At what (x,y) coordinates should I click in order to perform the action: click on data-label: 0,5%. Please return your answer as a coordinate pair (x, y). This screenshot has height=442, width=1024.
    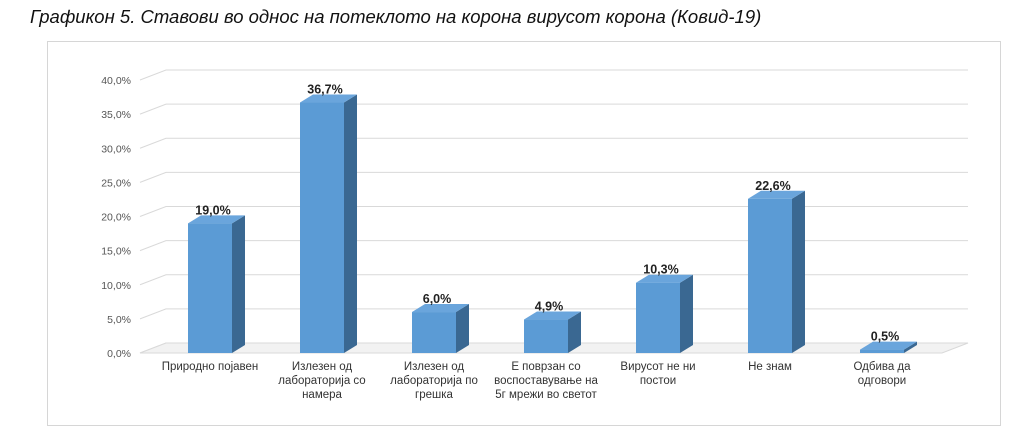
    Looking at the image, I should click on (885, 337).